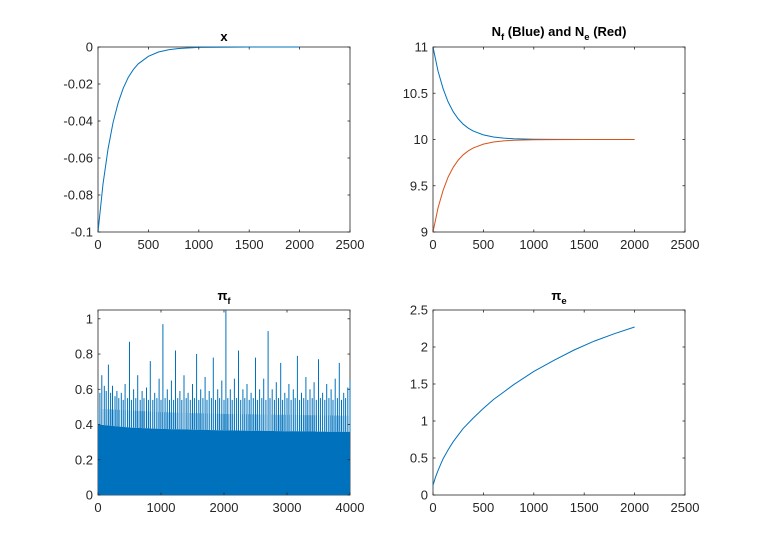  What do you see at coordinates (84, 389) in the screenshot?
I see `y-tick-label: 0.6` at bounding box center [84, 389].